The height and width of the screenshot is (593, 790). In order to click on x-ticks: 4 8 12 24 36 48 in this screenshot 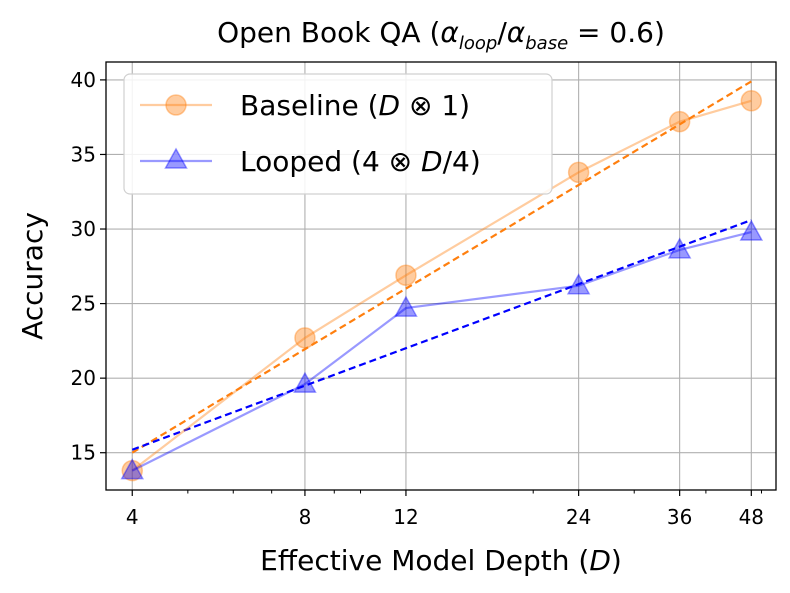, I will do `click(445, 509)`.